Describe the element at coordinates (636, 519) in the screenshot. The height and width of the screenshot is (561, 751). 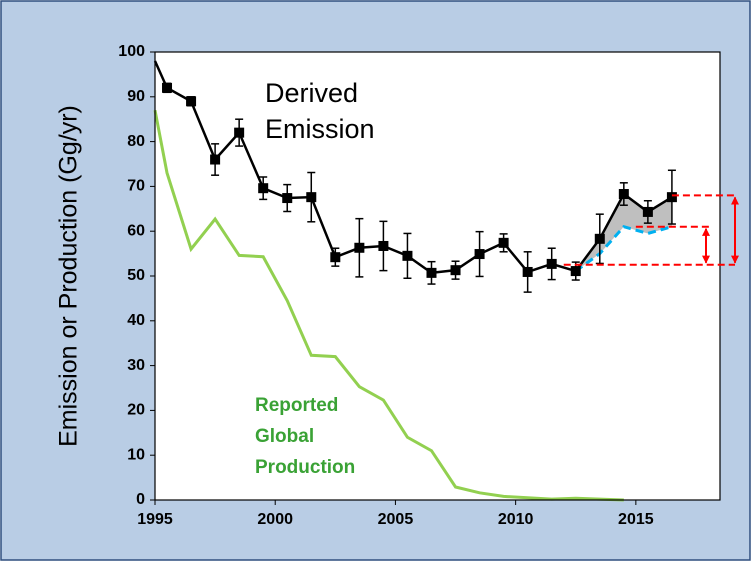
I see `x-tick-label: 2015` at that location.